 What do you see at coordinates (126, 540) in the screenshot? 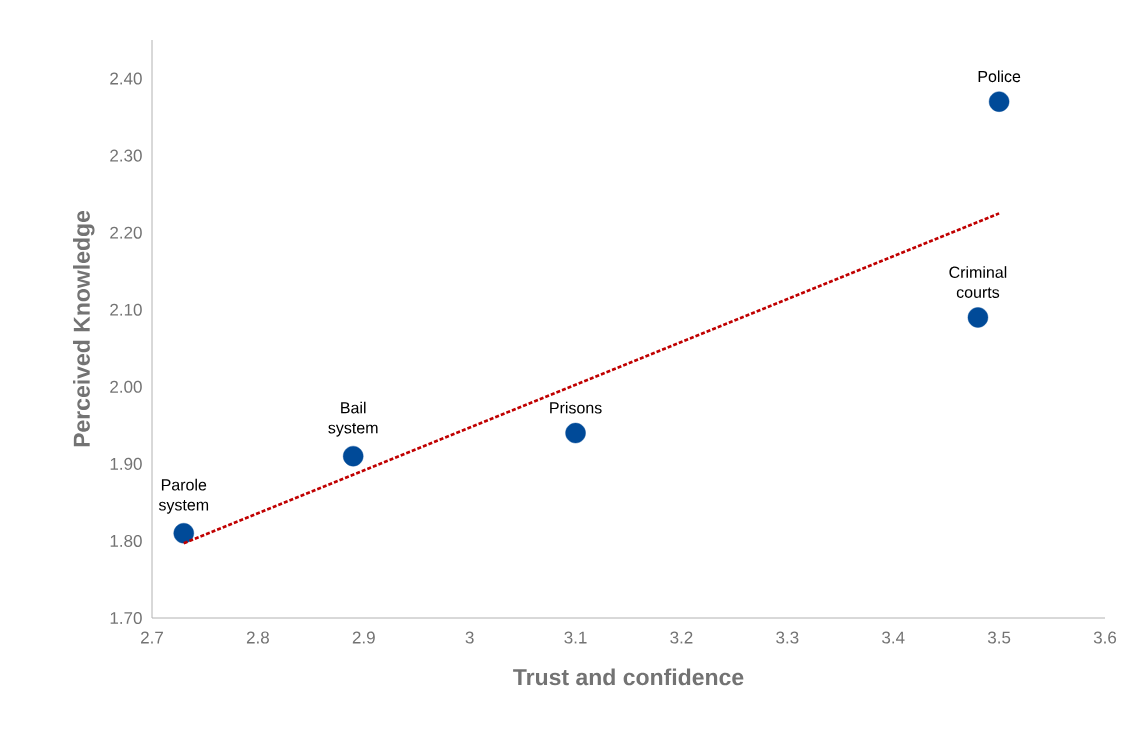
I see `y-tick-label: 1.80` at bounding box center [126, 540].